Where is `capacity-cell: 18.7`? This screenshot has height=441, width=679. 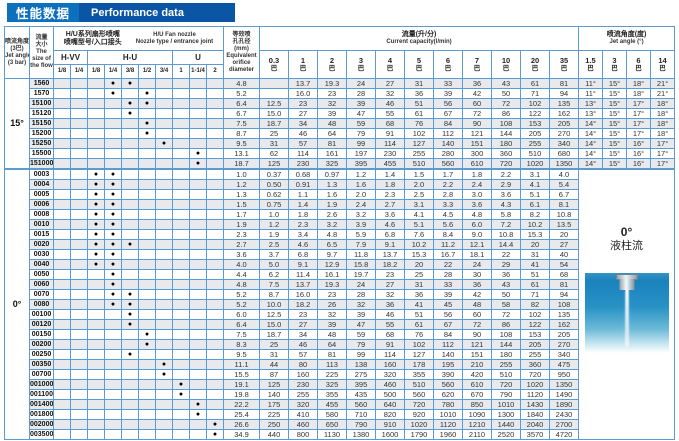
capacity-cell: 18.7 is located at coordinates (274, 123).